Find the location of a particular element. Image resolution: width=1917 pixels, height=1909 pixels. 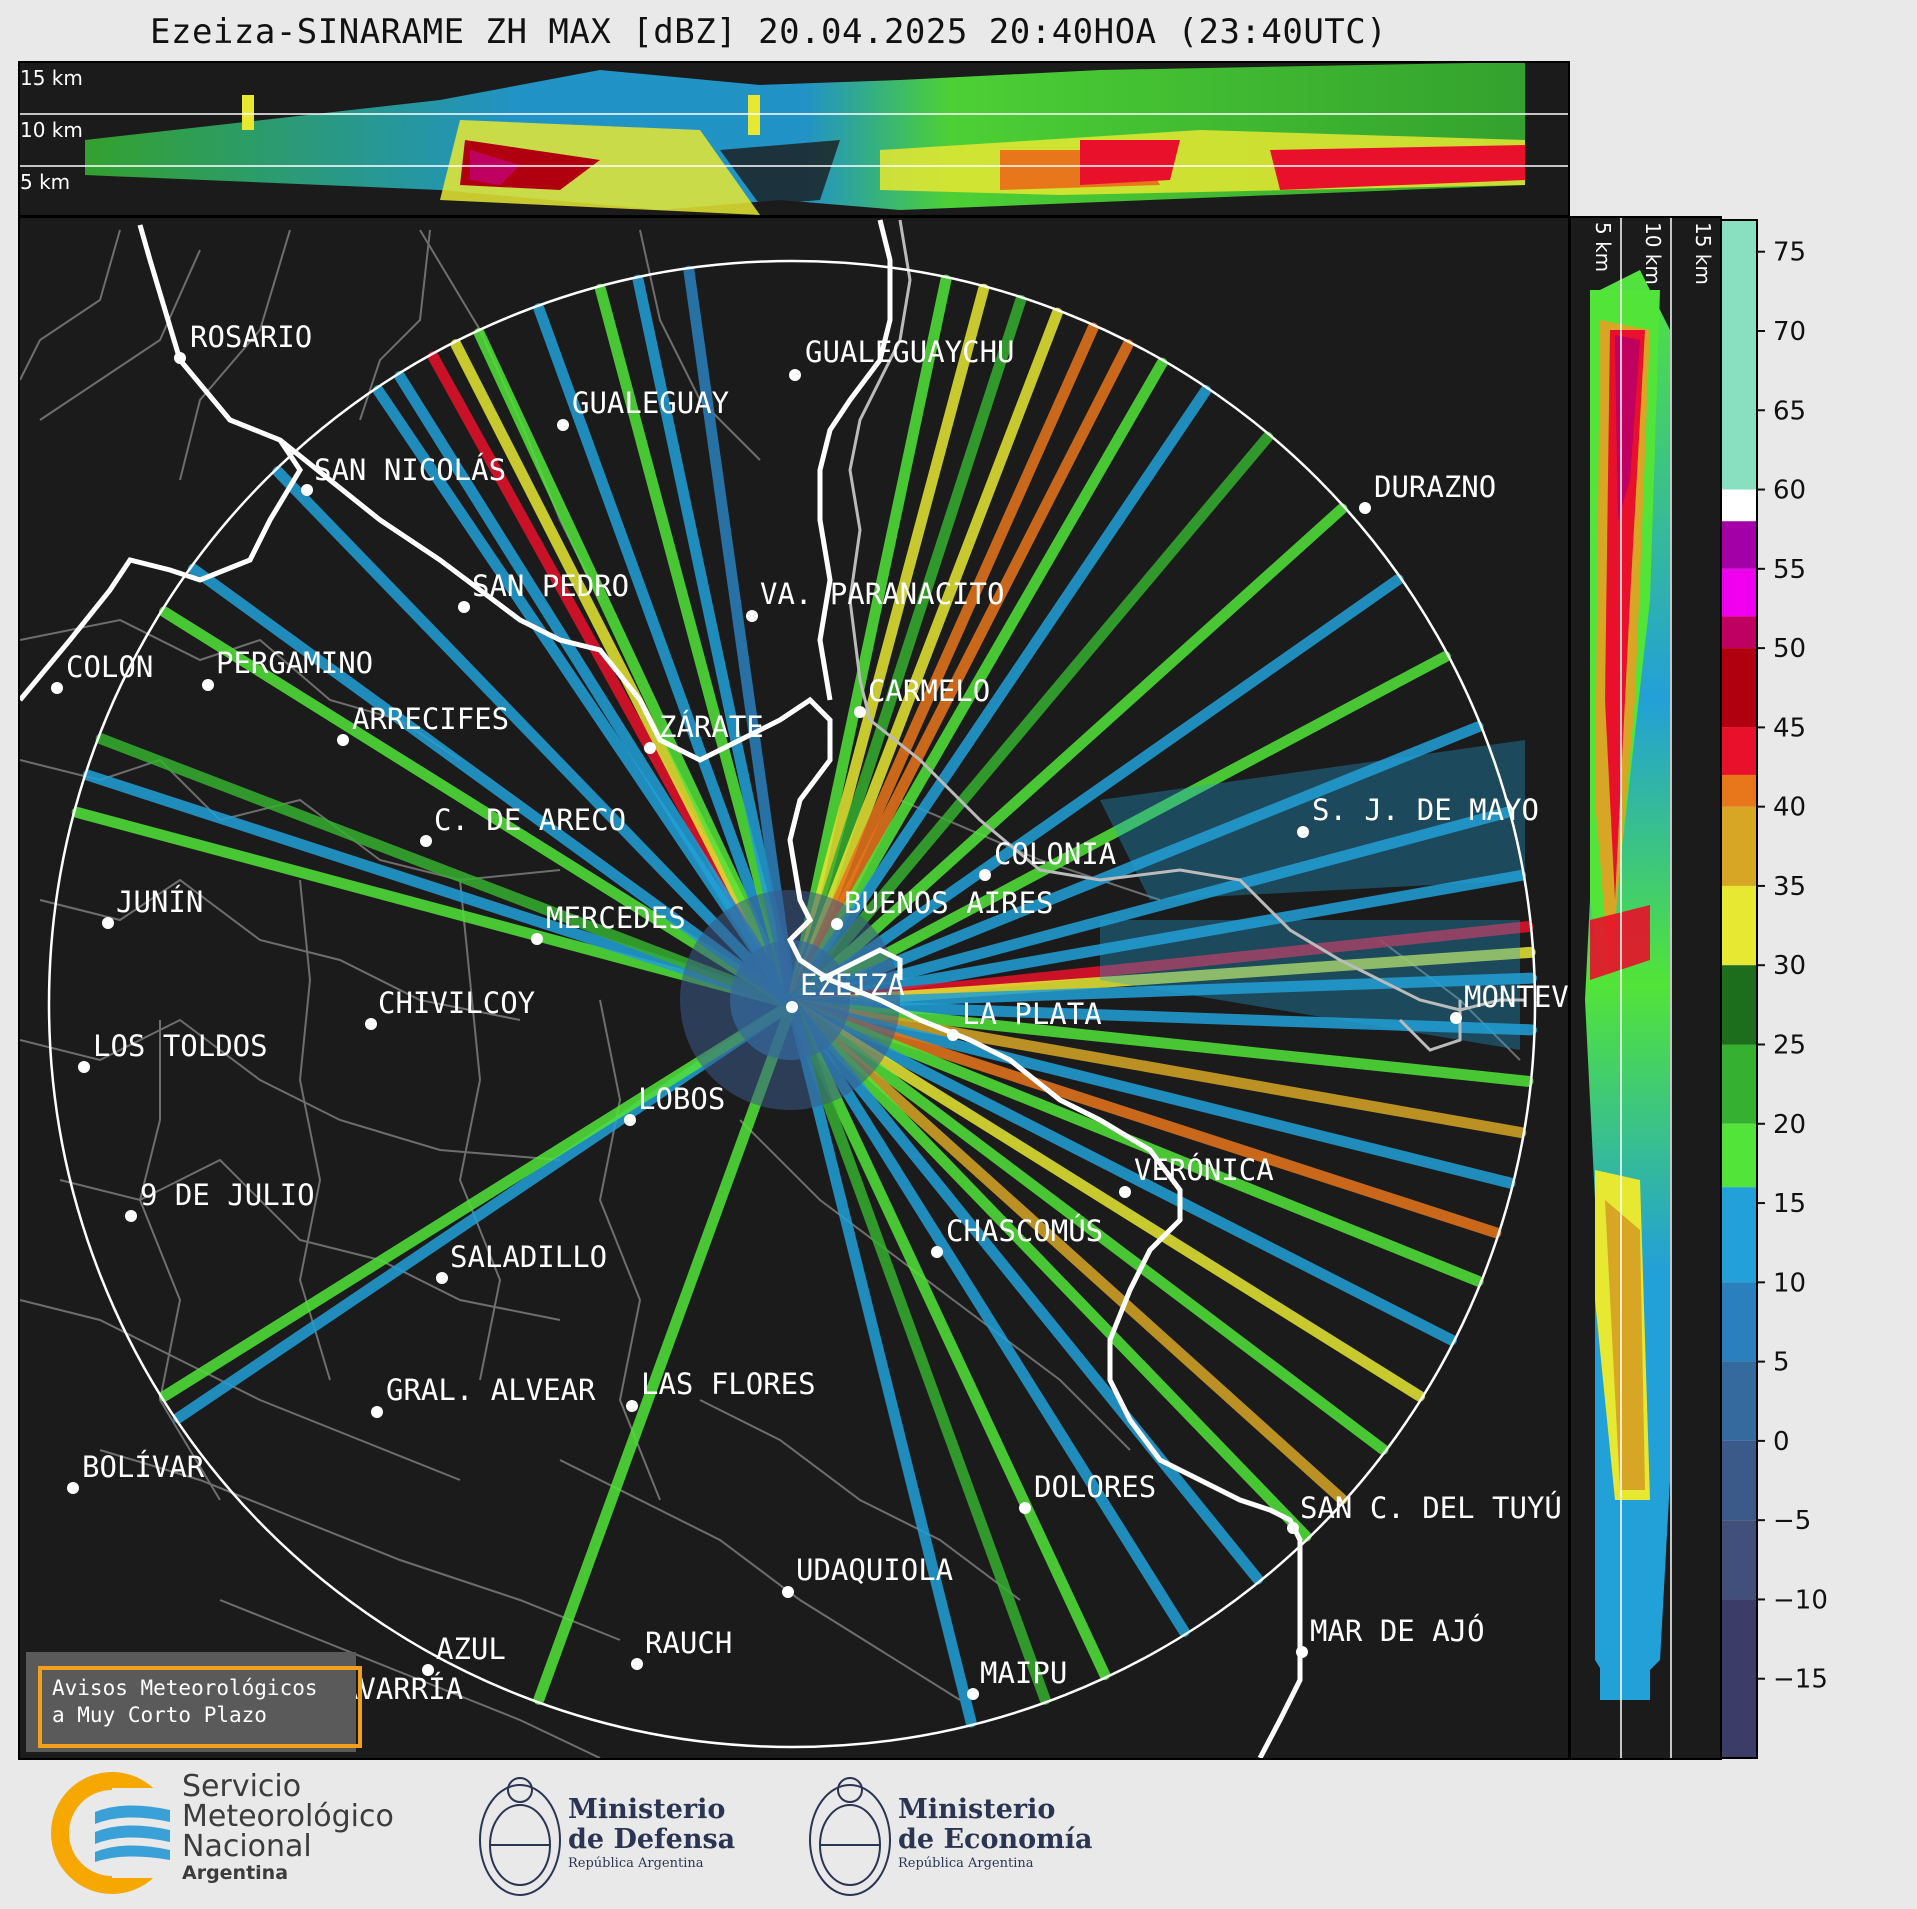

colorbar-tick-label: 0 is located at coordinates (1781, 1442).